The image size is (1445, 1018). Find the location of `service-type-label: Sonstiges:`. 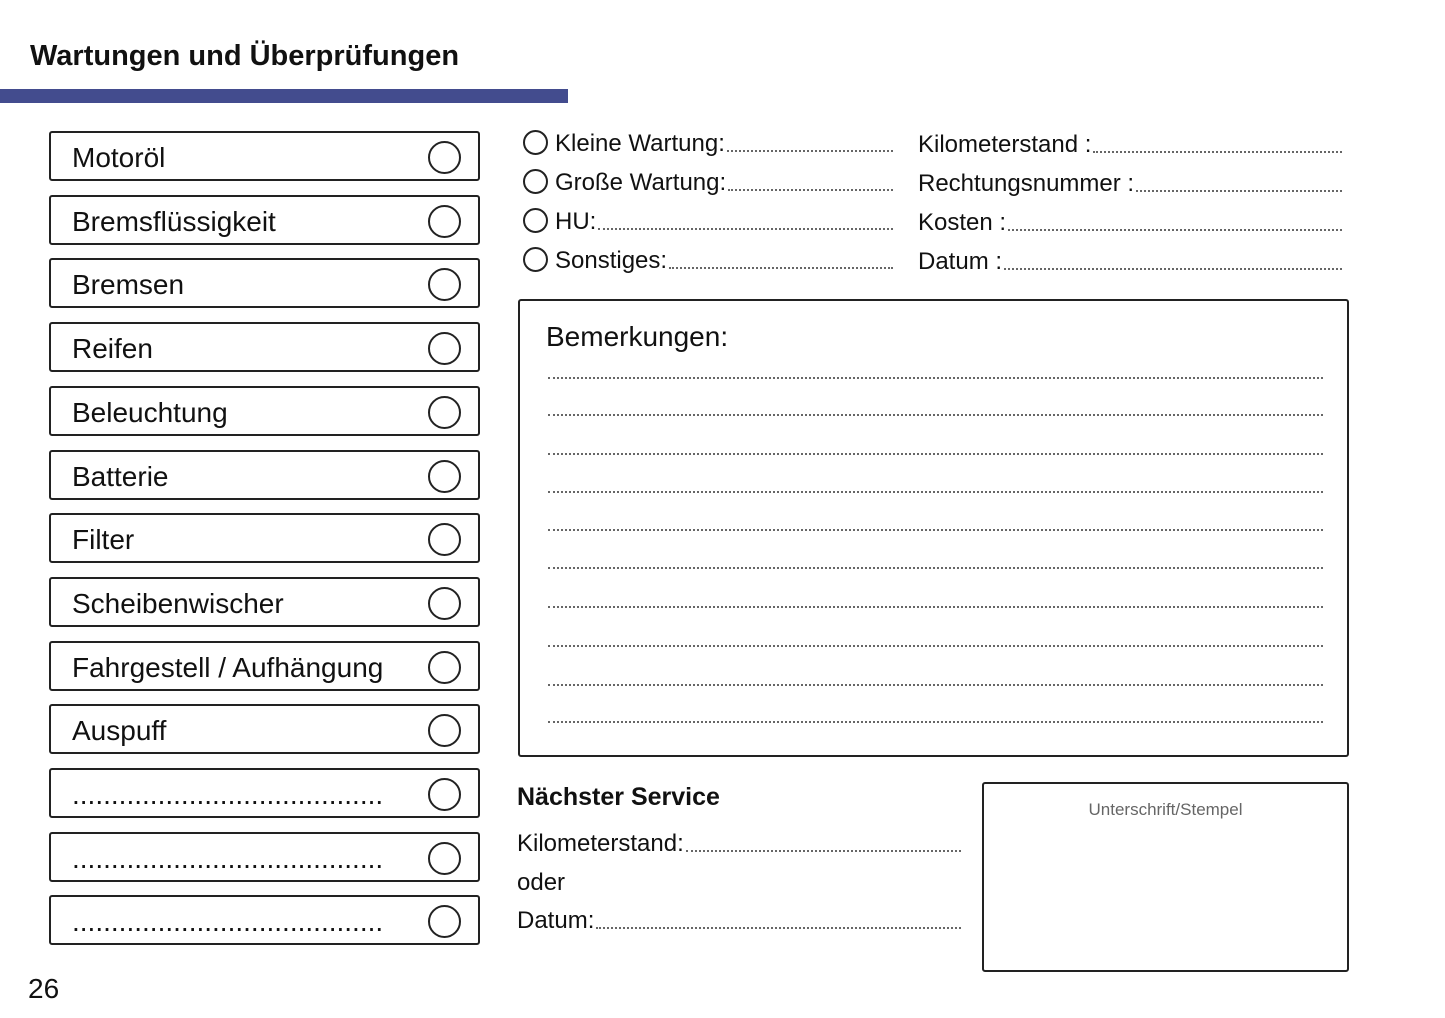

service-type-label: Sonstiges: is located at coordinates (611, 260).